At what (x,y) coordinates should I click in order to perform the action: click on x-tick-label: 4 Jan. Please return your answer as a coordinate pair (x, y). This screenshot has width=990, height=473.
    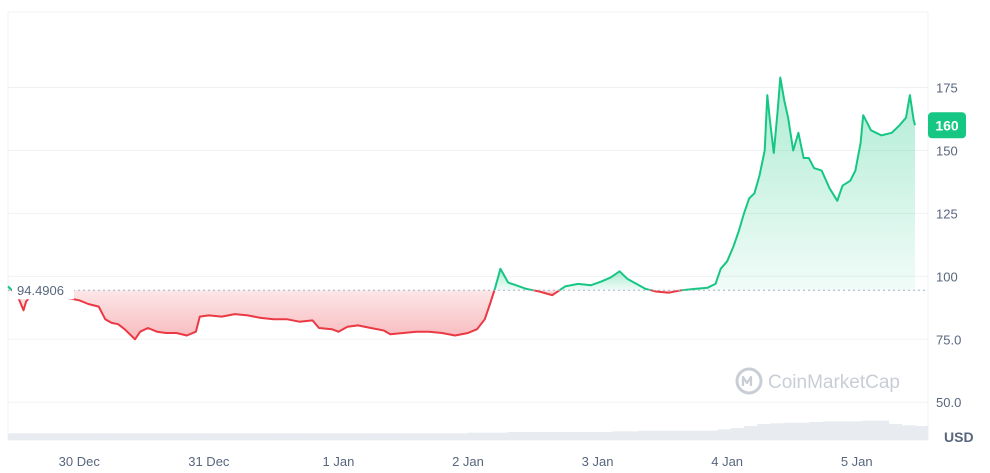
    Looking at the image, I should click on (727, 461).